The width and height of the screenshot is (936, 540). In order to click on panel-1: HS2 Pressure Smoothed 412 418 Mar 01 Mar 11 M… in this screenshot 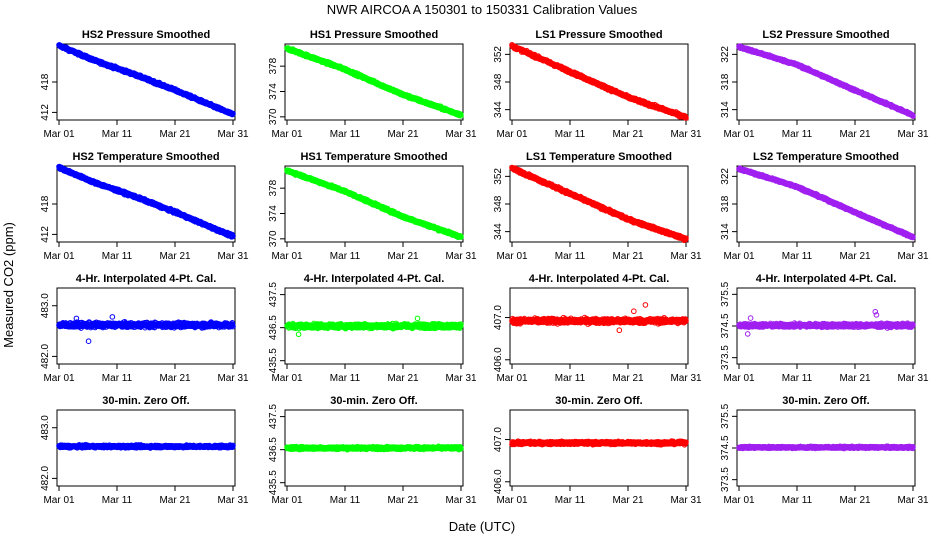, I will do `click(144, 84)`.